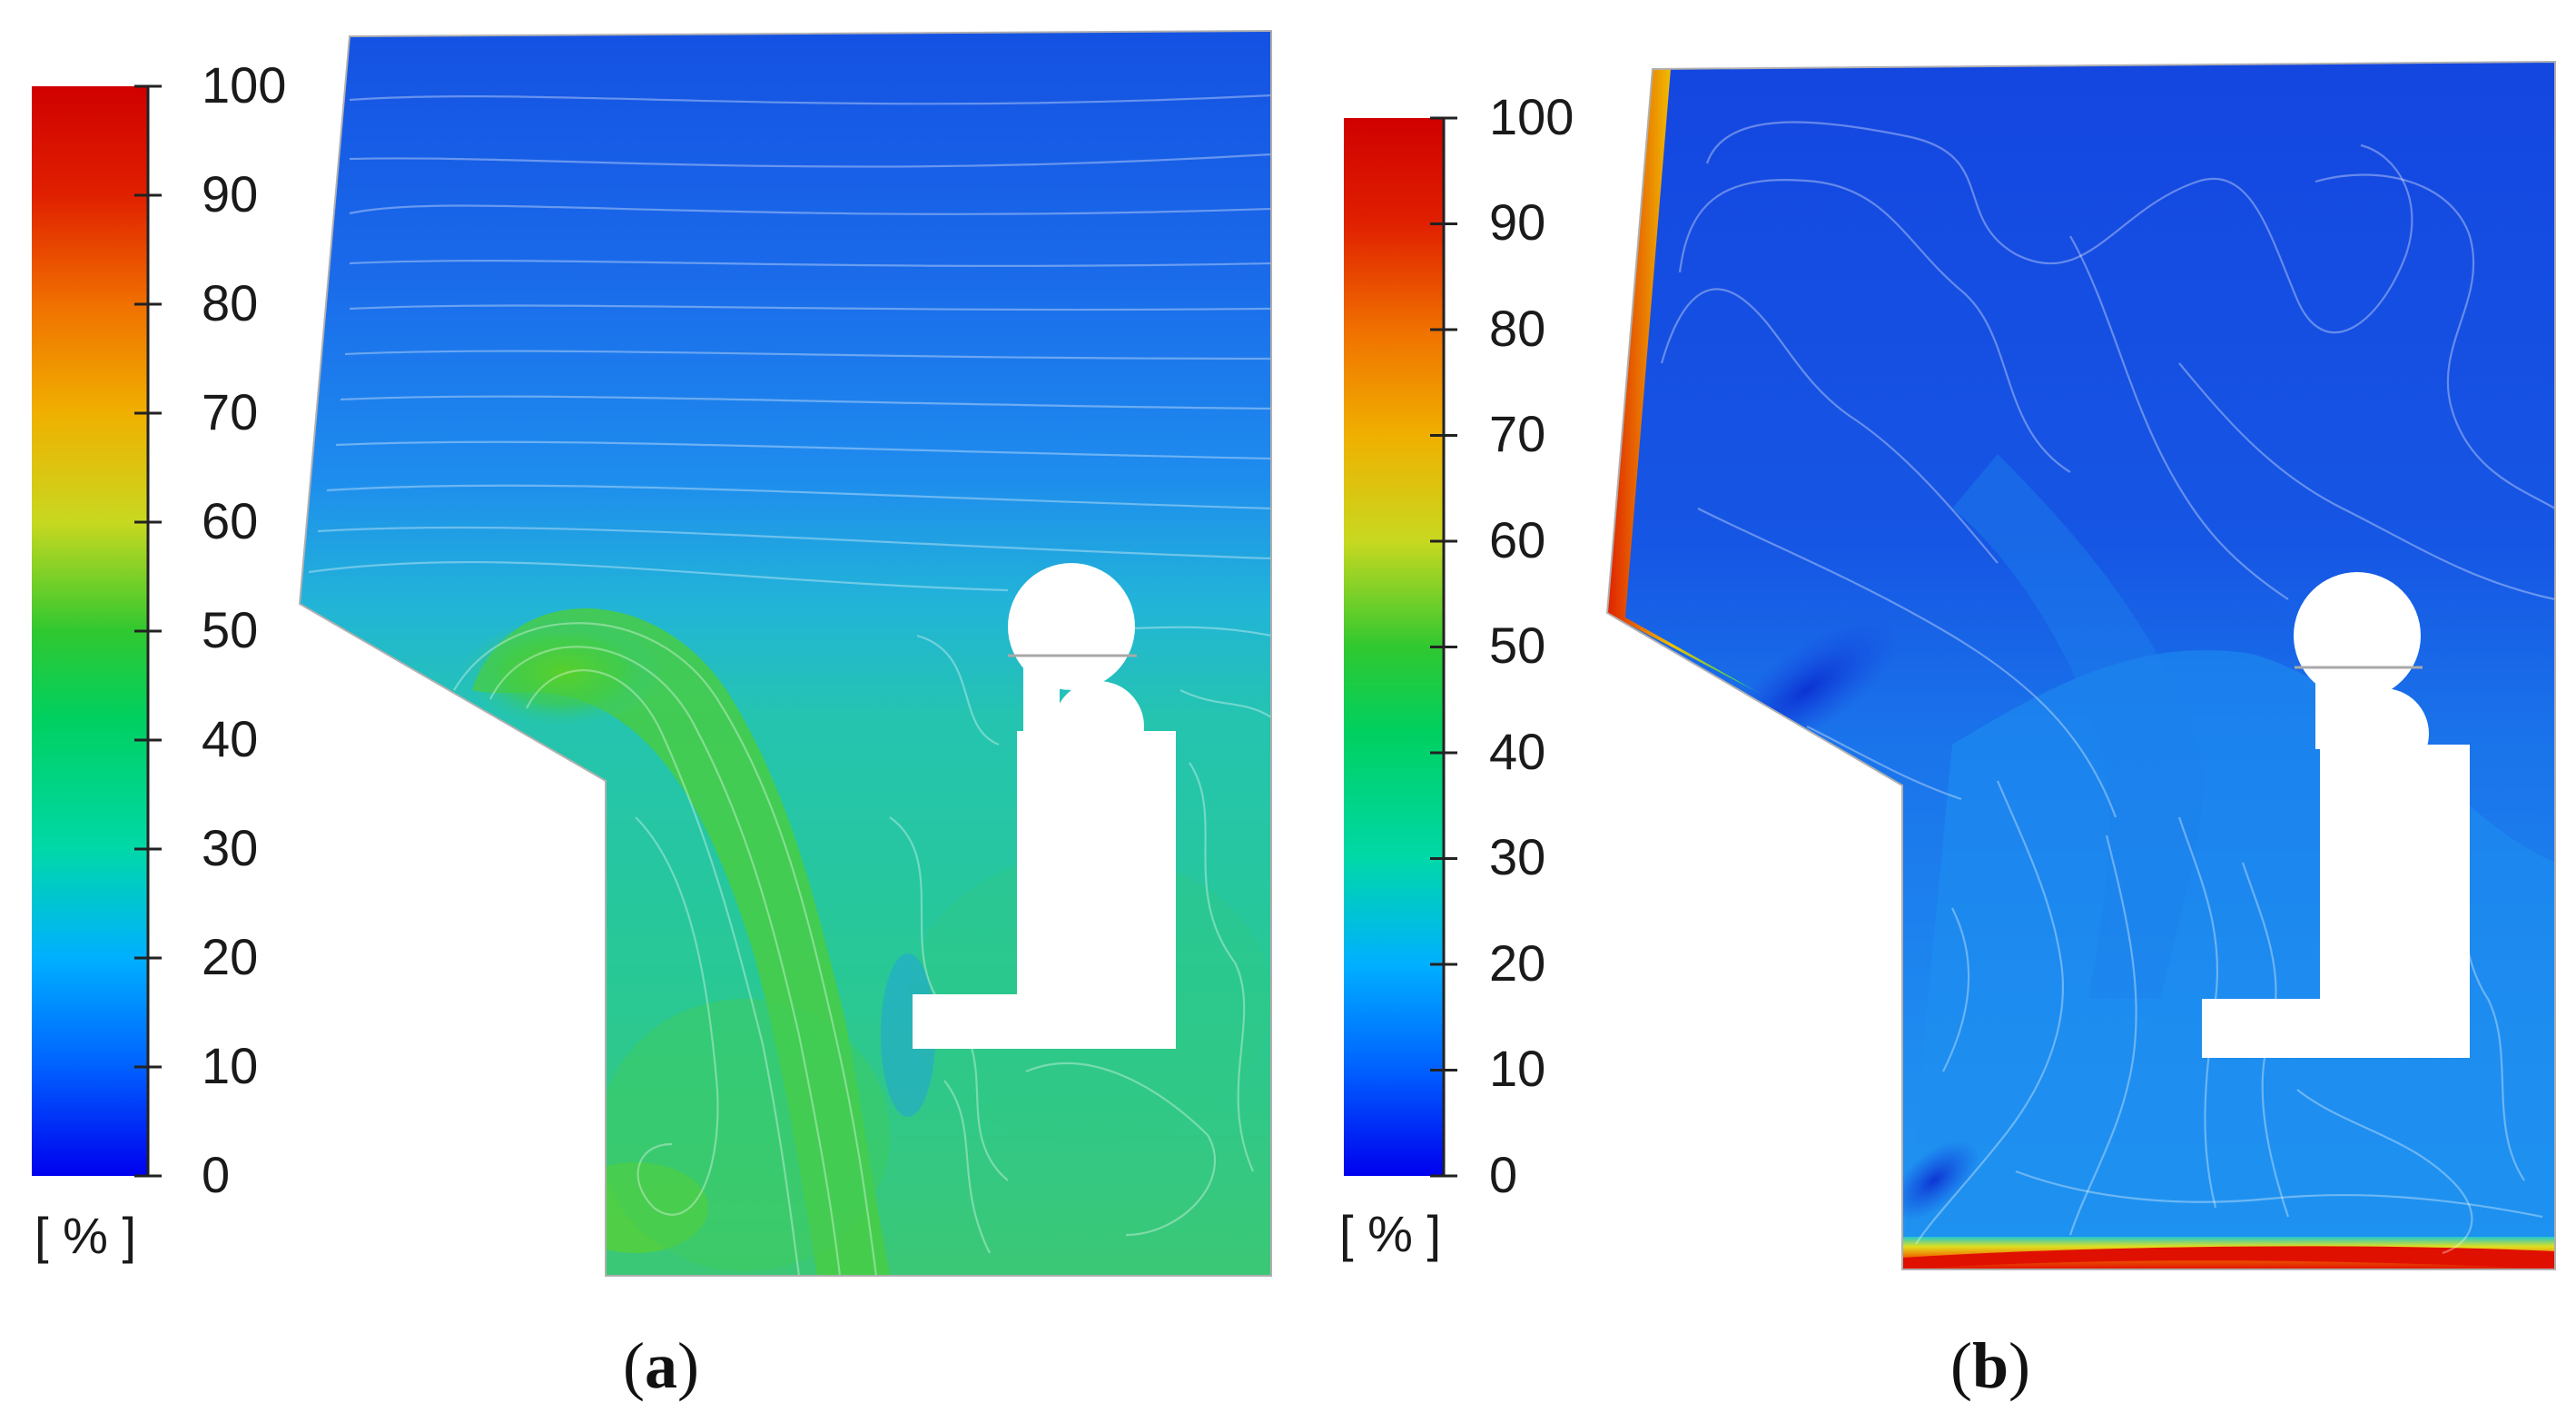 The width and height of the screenshot is (2576, 1422). What do you see at coordinates (244, 85) in the screenshot?
I see `colorbar-a-tick-100: 100` at bounding box center [244, 85].